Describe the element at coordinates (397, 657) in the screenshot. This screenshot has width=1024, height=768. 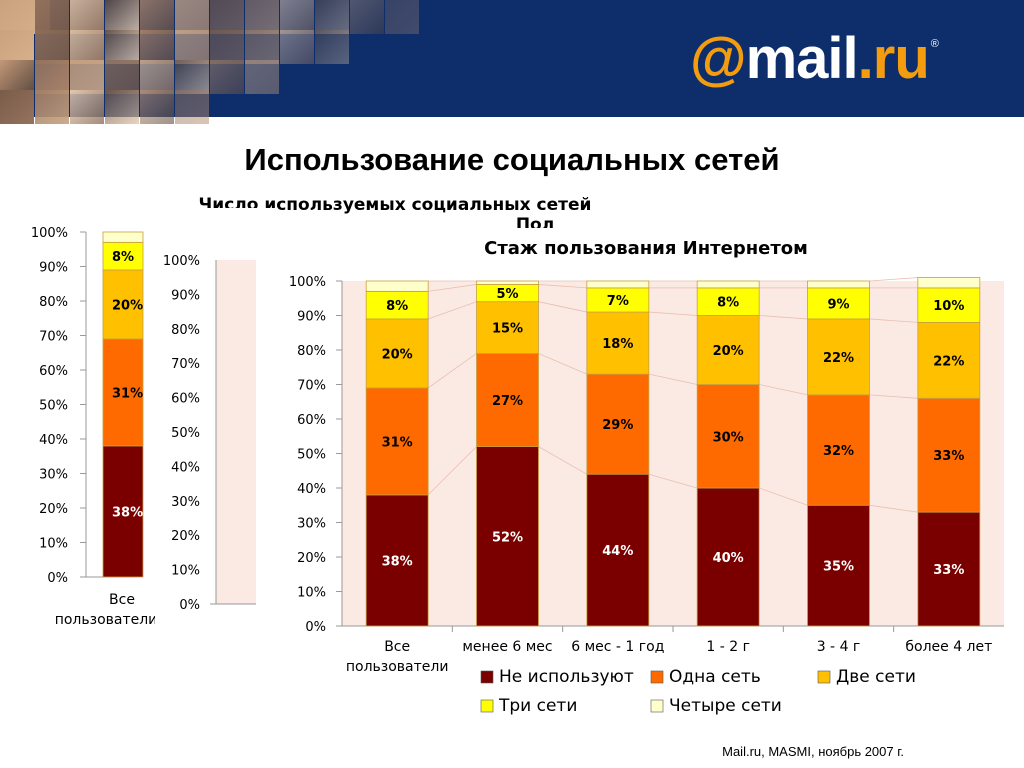
I see `x-tick-label: Все пользователи` at that location.